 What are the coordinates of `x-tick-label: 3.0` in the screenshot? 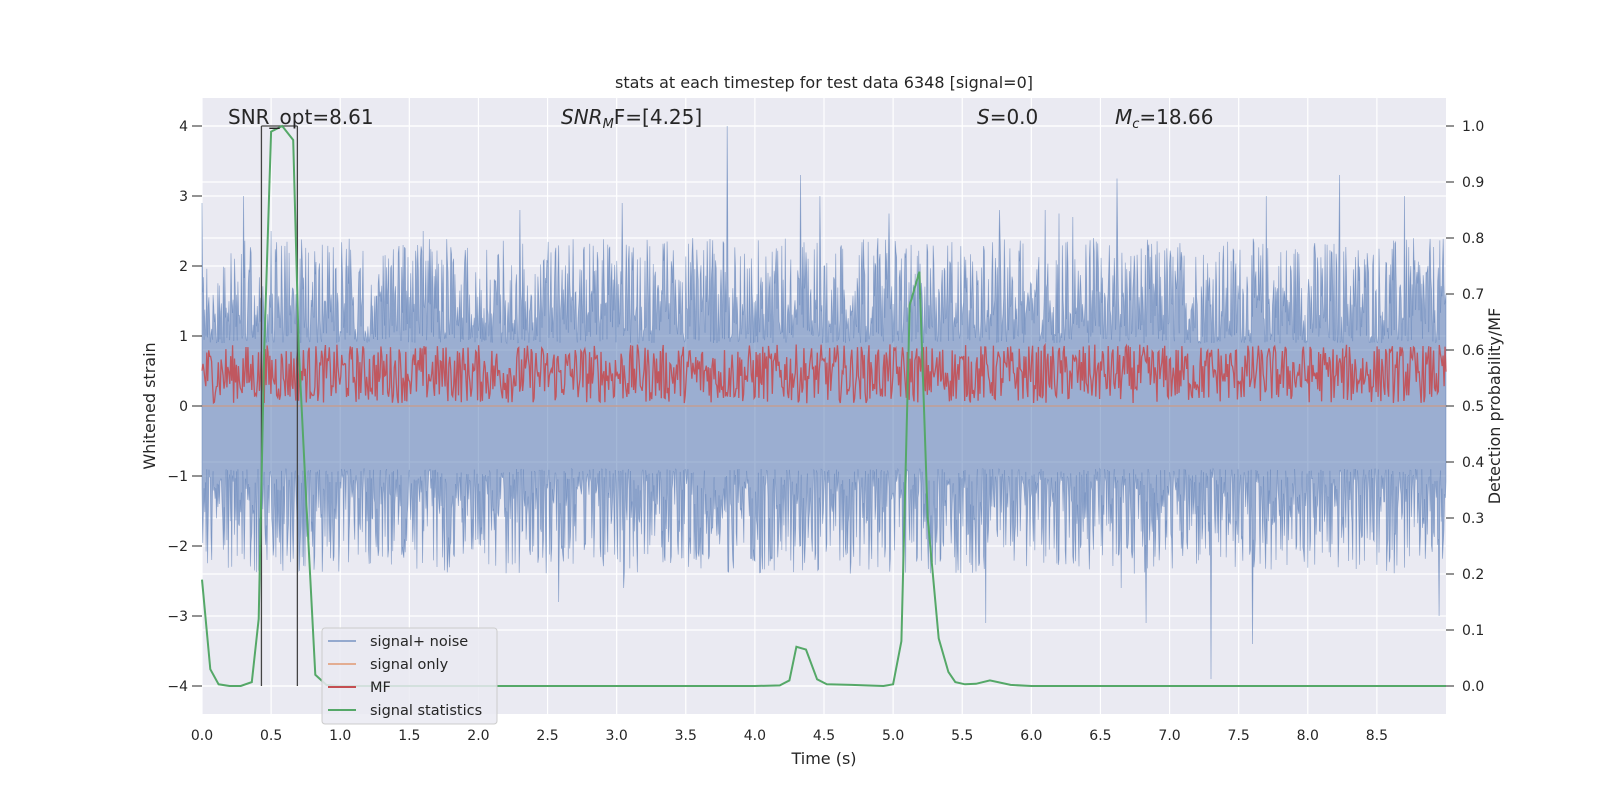 It's located at (617, 736).